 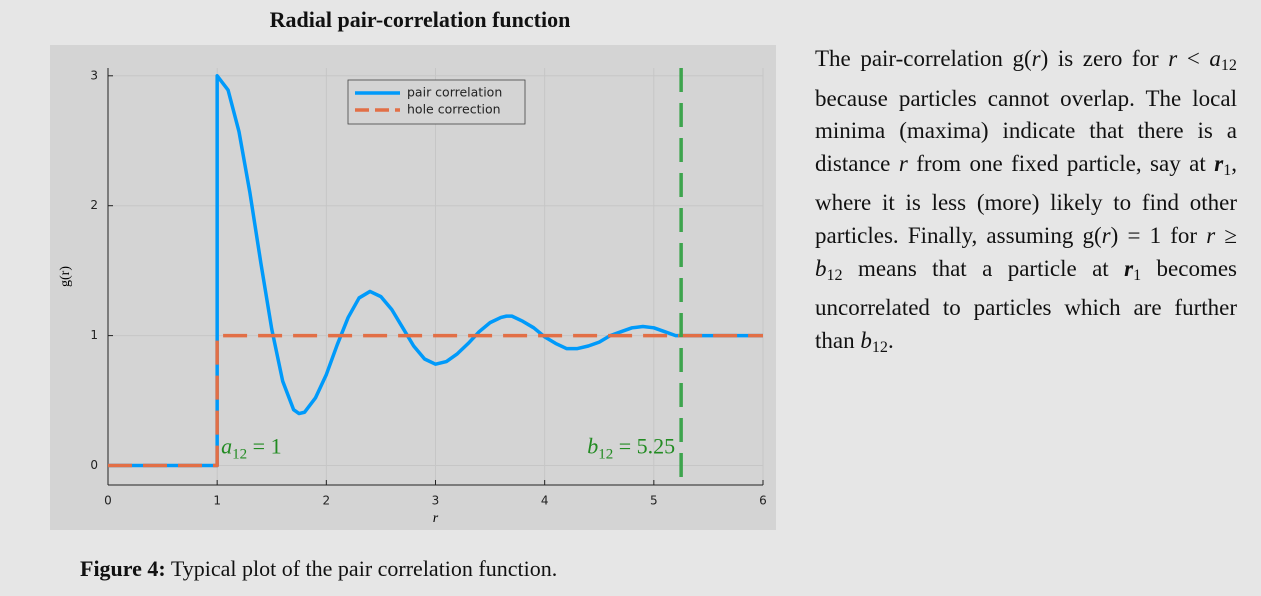 I want to click on paragraph-part: ≥, so click(x=1226, y=235).